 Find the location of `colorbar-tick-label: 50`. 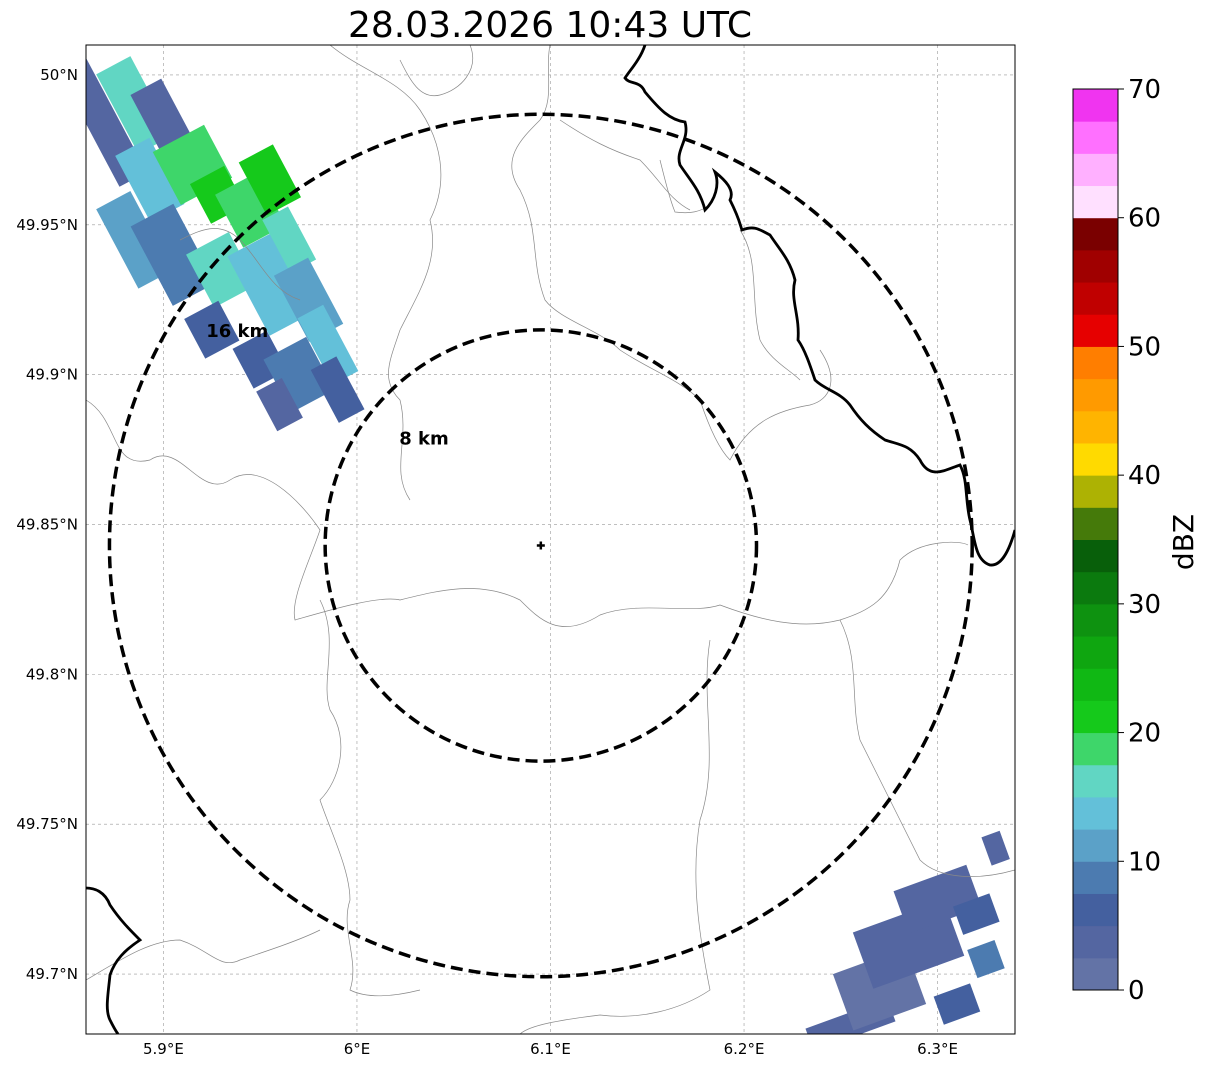

colorbar-tick-label: 50 is located at coordinates (1144, 347).